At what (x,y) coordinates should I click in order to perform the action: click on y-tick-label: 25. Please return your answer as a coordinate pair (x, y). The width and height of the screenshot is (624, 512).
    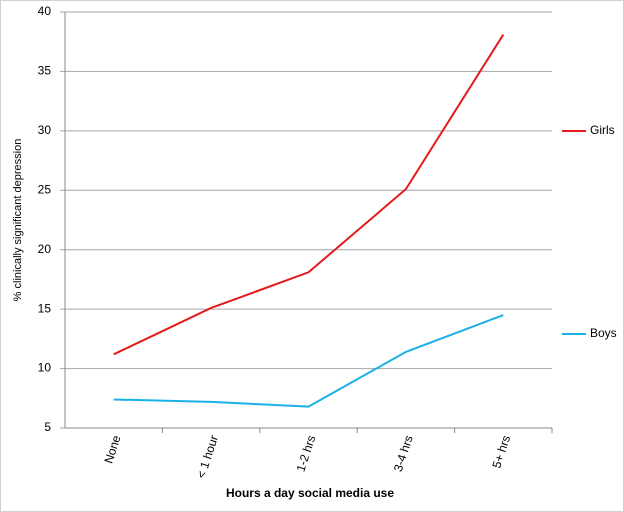
    Looking at the image, I should click on (45, 189).